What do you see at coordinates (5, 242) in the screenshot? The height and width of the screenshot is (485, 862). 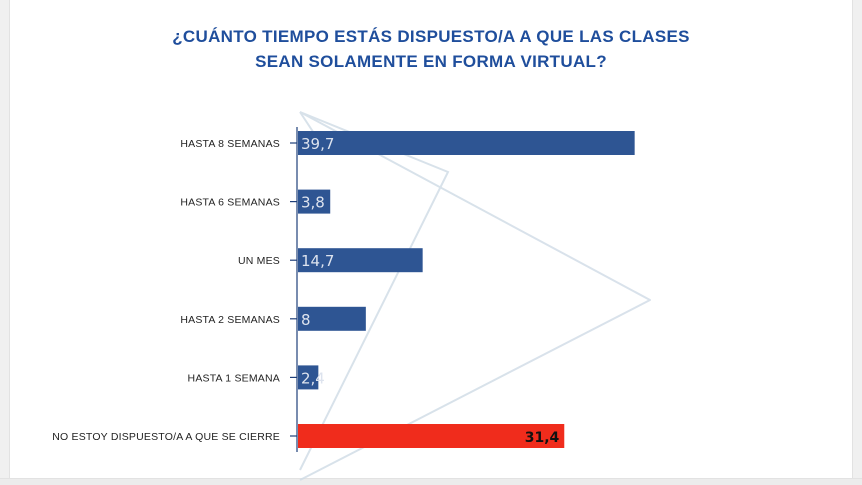 I see `window-frame-left` at bounding box center [5, 242].